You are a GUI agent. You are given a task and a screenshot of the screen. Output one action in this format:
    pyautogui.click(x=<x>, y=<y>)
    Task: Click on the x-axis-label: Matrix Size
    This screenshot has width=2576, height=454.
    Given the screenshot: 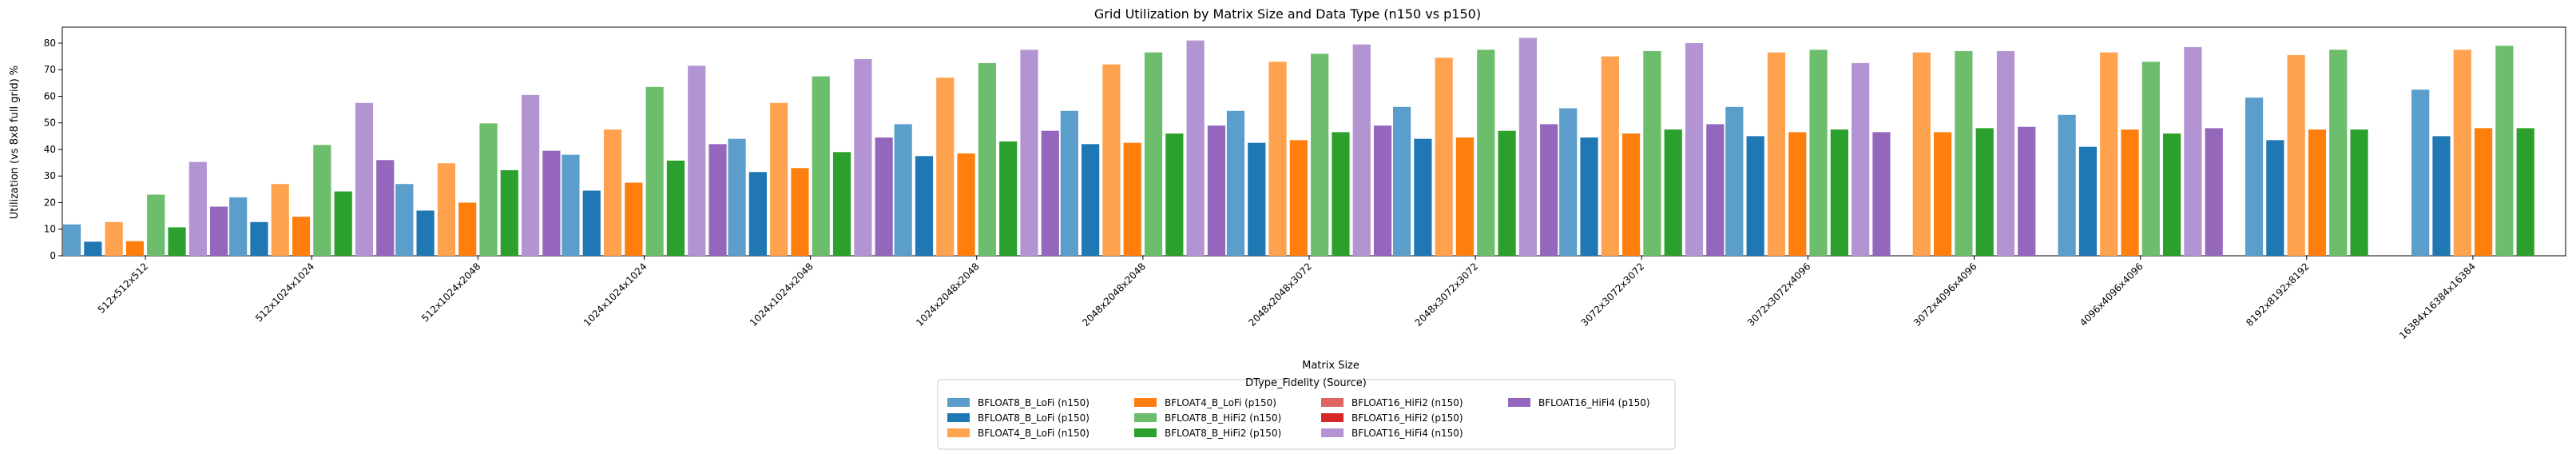 What is the action you would take?
    pyautogui.click(x=1330, y=366)
    